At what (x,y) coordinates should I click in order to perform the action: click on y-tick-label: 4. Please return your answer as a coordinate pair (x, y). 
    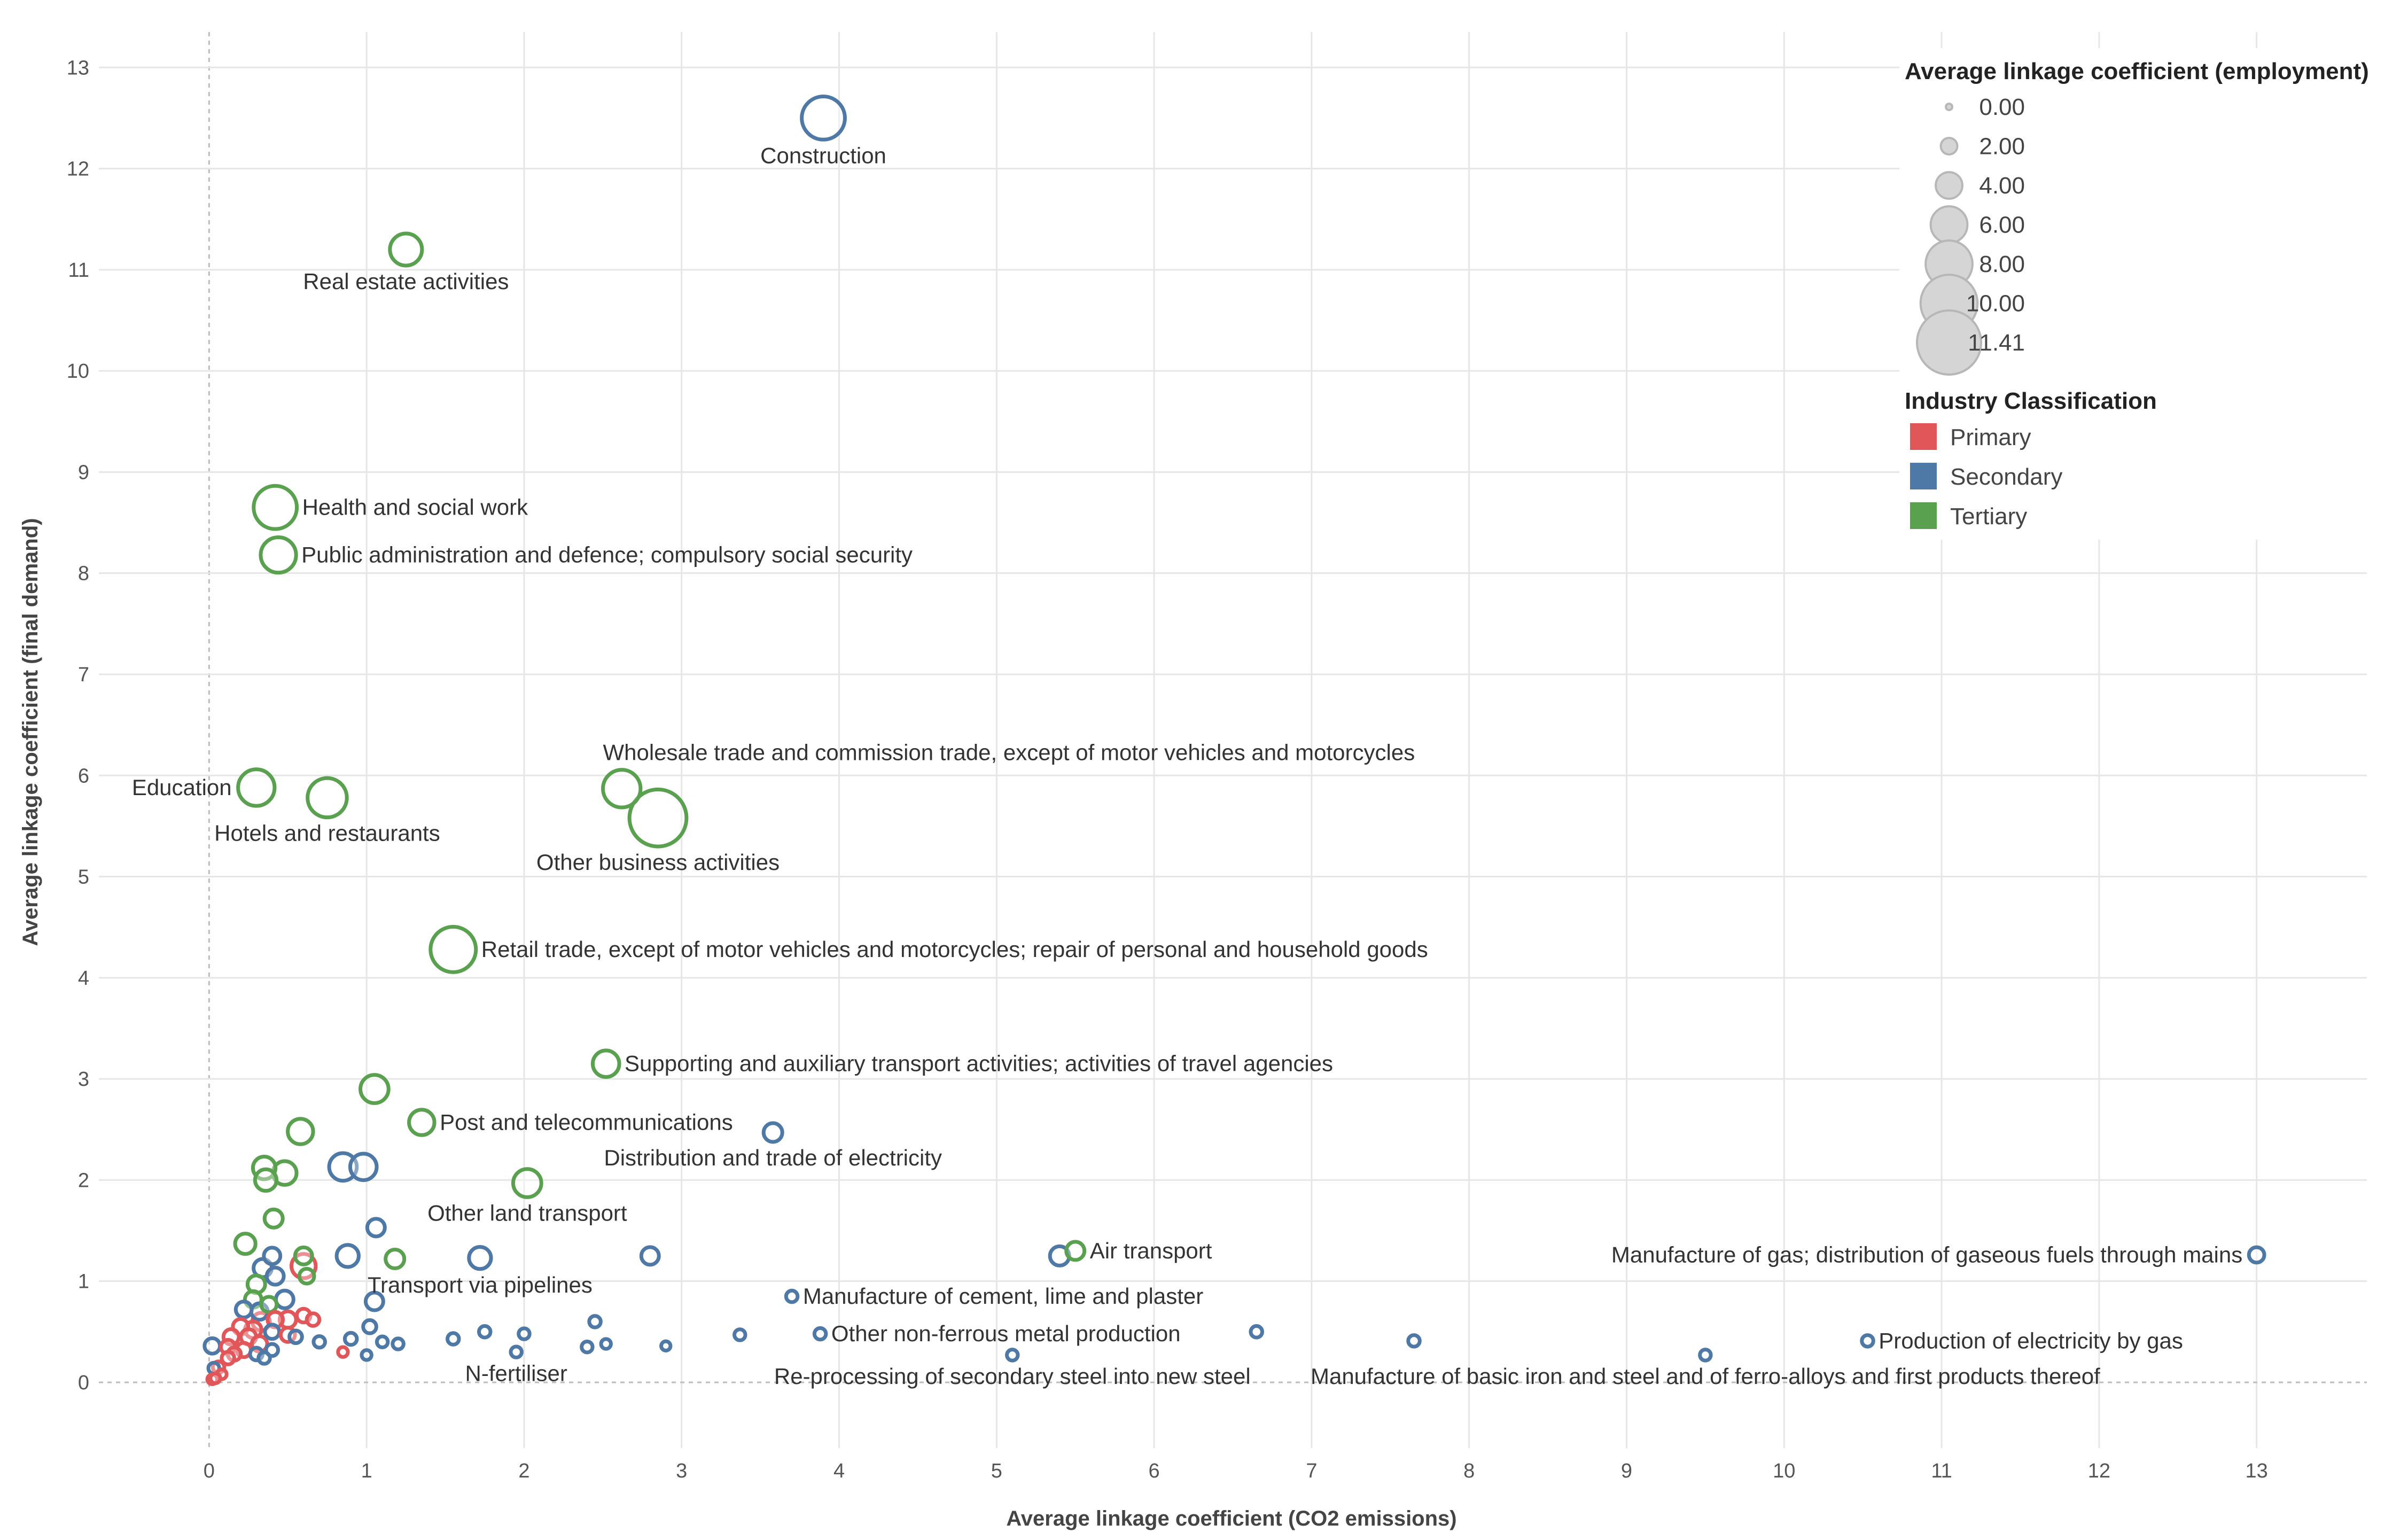
    Looking at the image, I should click on (83, 978).